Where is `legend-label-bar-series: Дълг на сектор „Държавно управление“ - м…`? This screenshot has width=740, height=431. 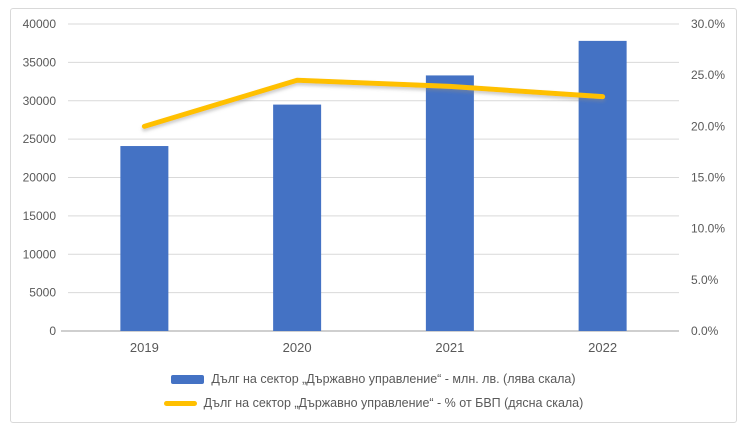
legend-label-bar-series: Дълг на сектор „Държавно управление“ - м… is located at coordinates (393, 379).